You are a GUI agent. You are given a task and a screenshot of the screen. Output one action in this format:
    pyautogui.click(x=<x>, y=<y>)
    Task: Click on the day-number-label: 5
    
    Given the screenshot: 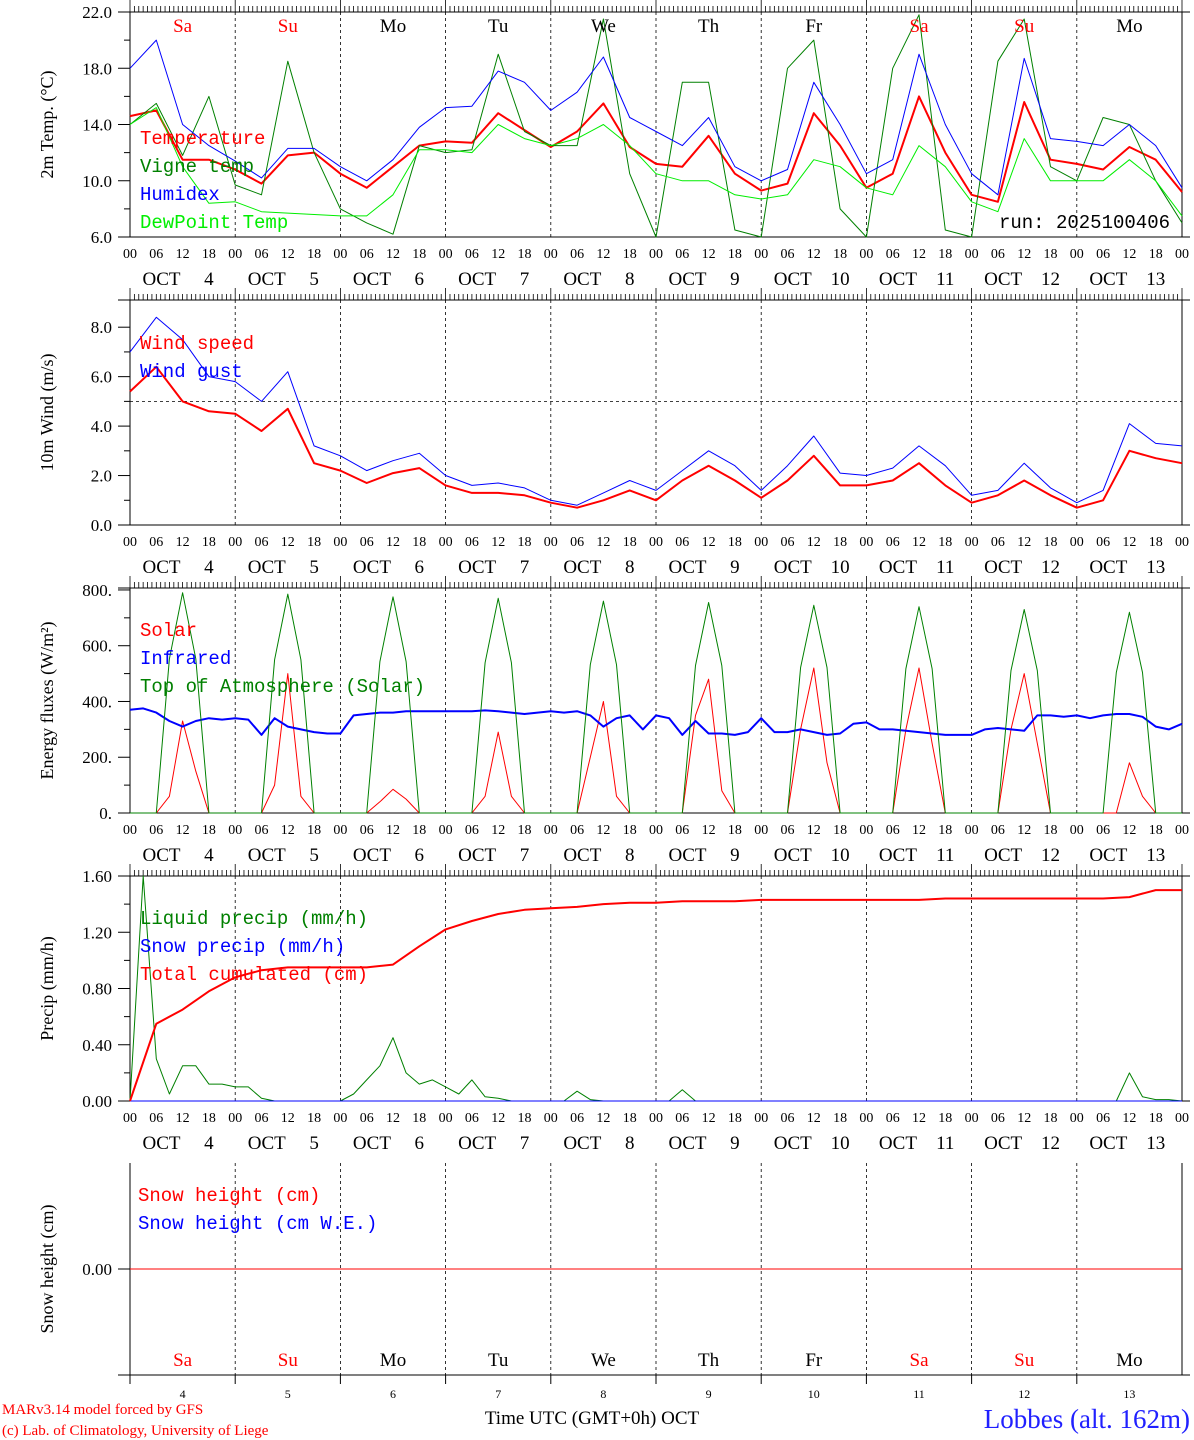 What is the action you would take?
    pyautogui.click(x=288, y=1394)
    